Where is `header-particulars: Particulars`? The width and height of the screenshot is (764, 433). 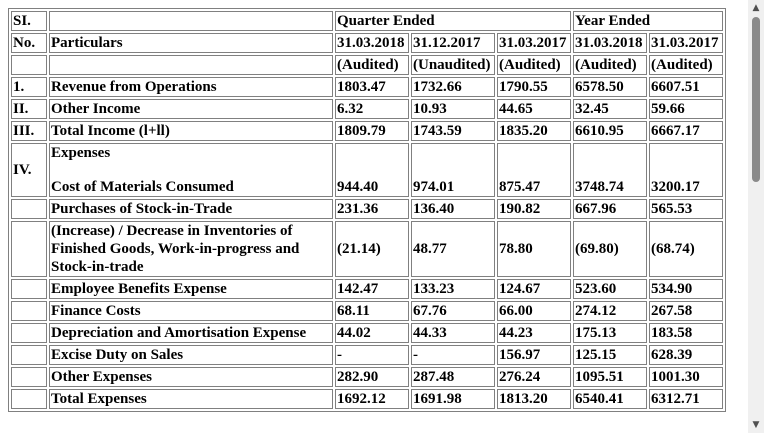 header-particulars: Particulars is located at coordinates (191, 43).